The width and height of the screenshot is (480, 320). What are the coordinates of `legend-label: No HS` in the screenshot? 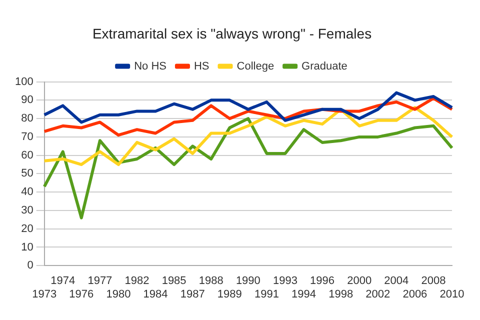 It's located at (150, 66).